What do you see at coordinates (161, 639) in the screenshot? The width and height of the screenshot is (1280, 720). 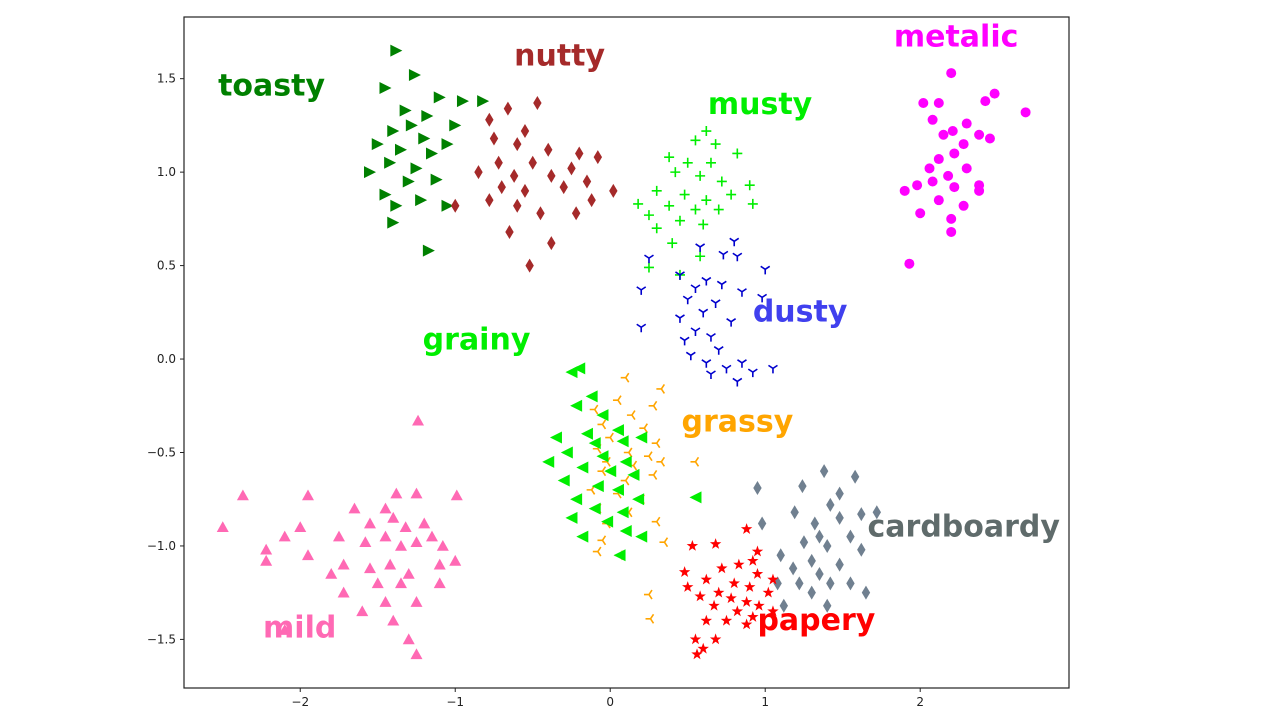 I see `y-tick-label: −1.5` at bounding box center [161, 639].